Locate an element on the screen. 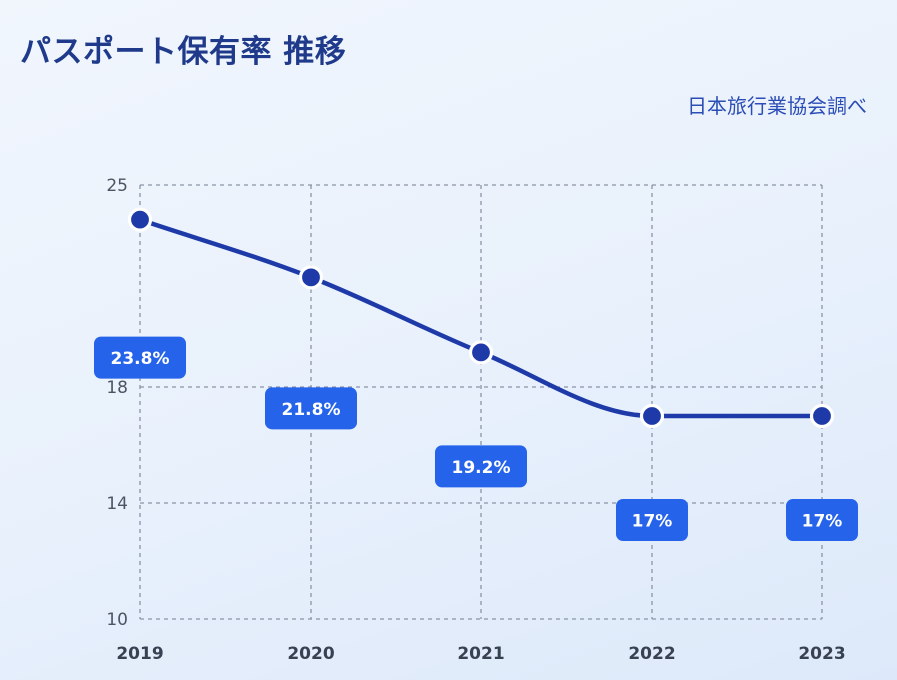  x-tick-label: 2023 is located at coordinates (821, 654).